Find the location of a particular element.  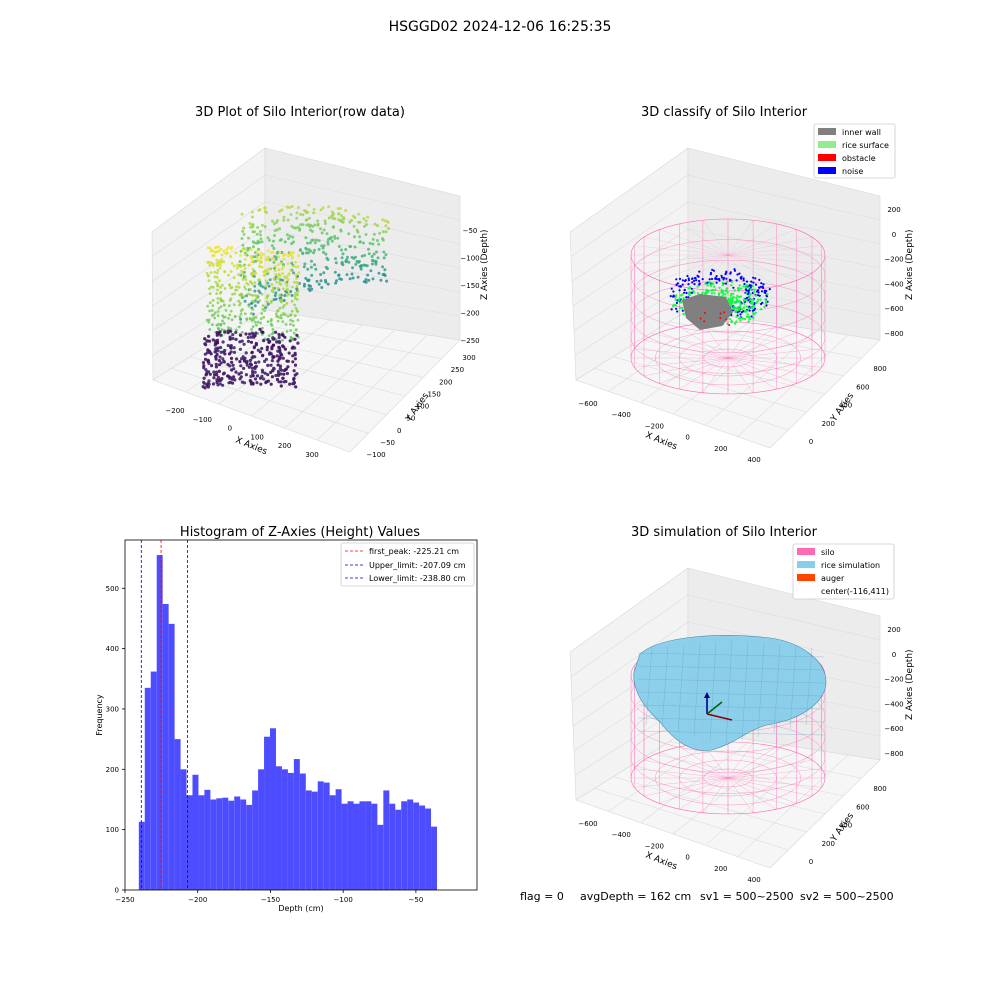

simulation-z-tick-label: −400 is located at coordinates (893, 704).